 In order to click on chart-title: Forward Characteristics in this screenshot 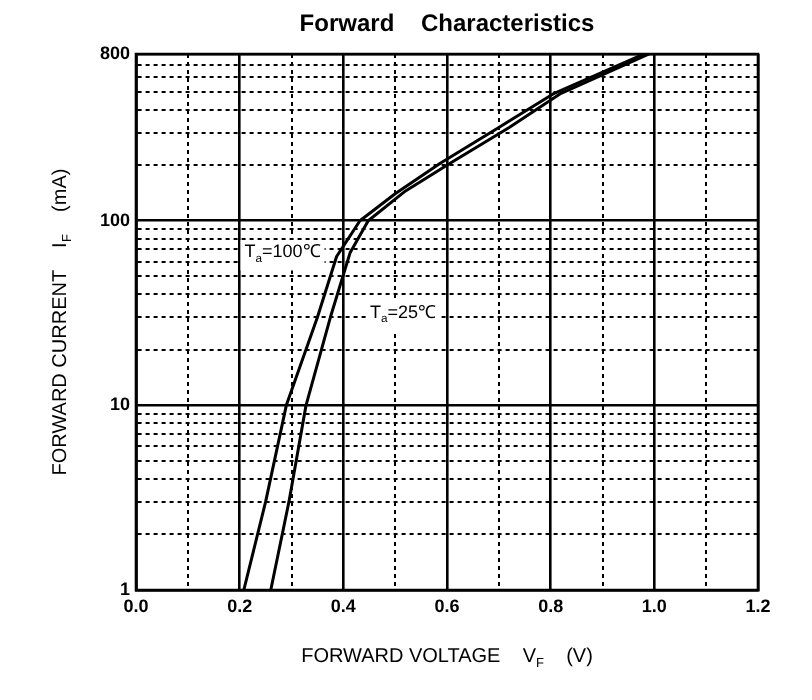, I will do `click(447, 22)`.